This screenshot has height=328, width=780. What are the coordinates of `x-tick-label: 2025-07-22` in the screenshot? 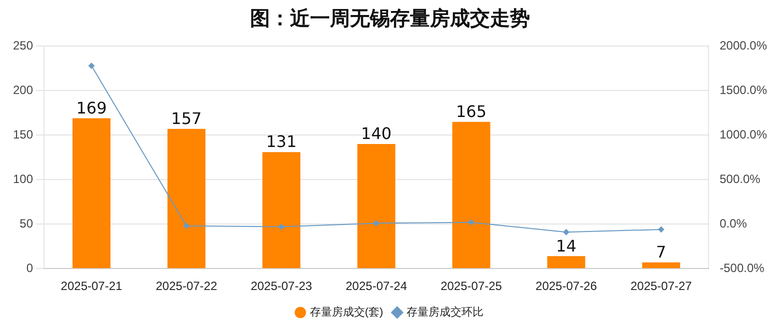 It's located at (187, 286).